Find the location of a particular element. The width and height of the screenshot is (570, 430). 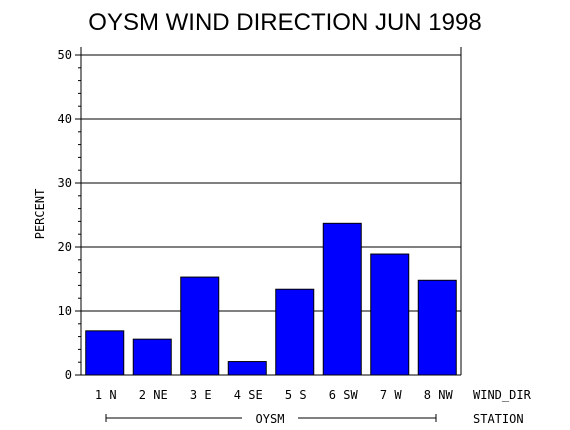

station-bracket is located at coordinates (271, 418).